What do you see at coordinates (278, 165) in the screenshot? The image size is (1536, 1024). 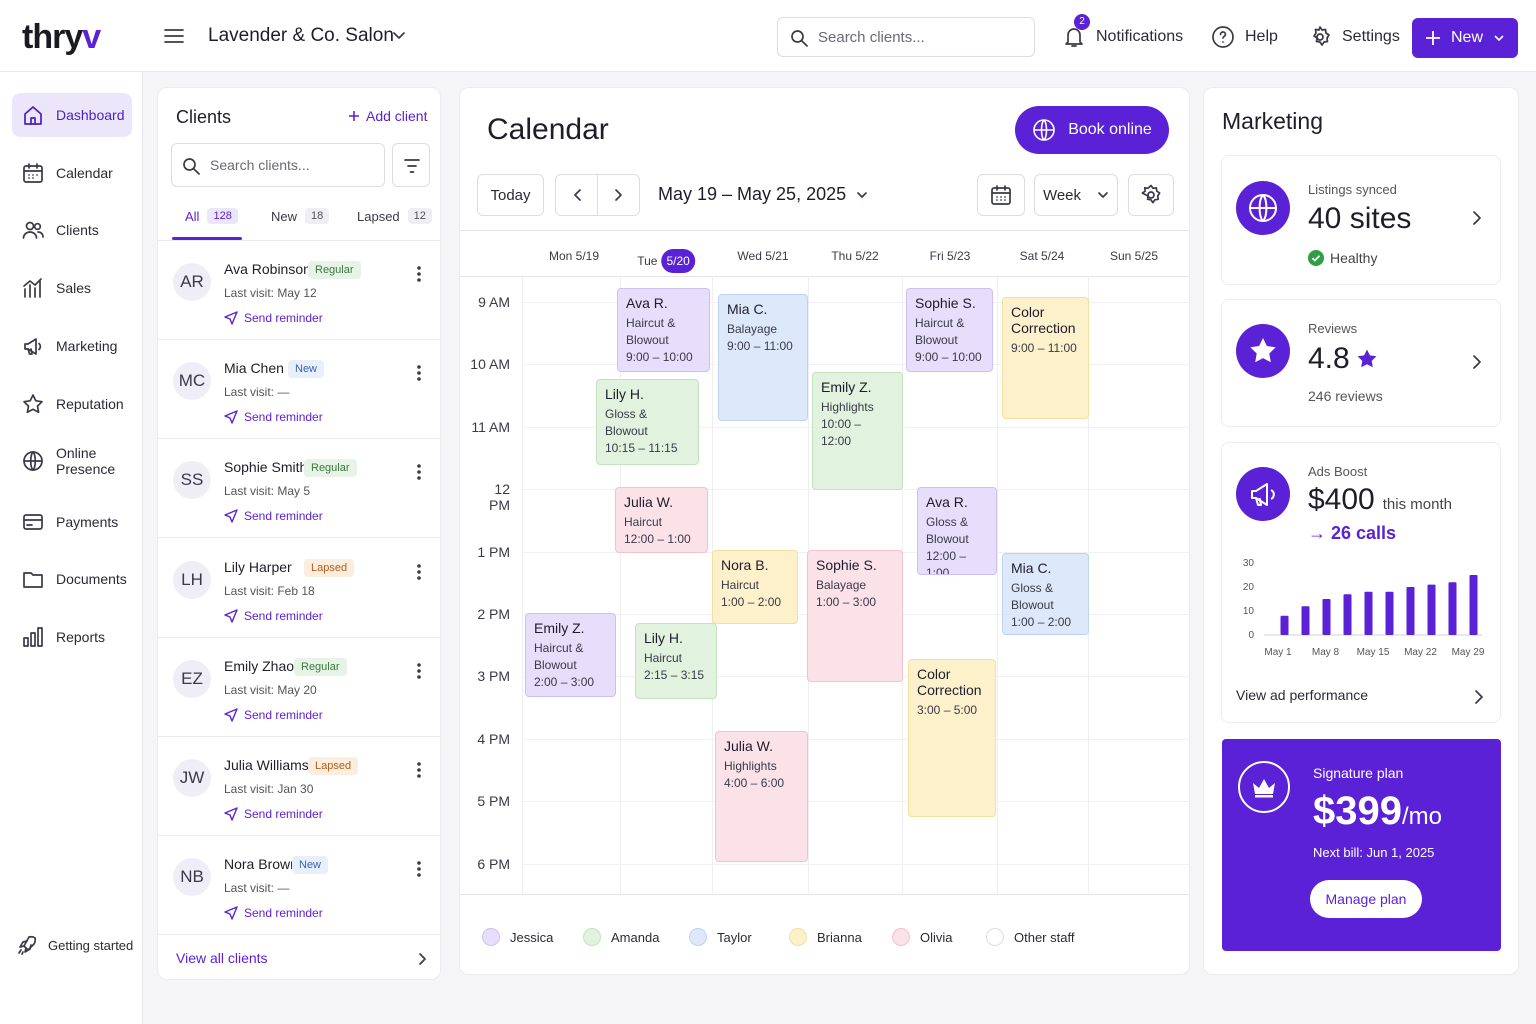 I see `client-search-box` at bounding box center [278, 165].